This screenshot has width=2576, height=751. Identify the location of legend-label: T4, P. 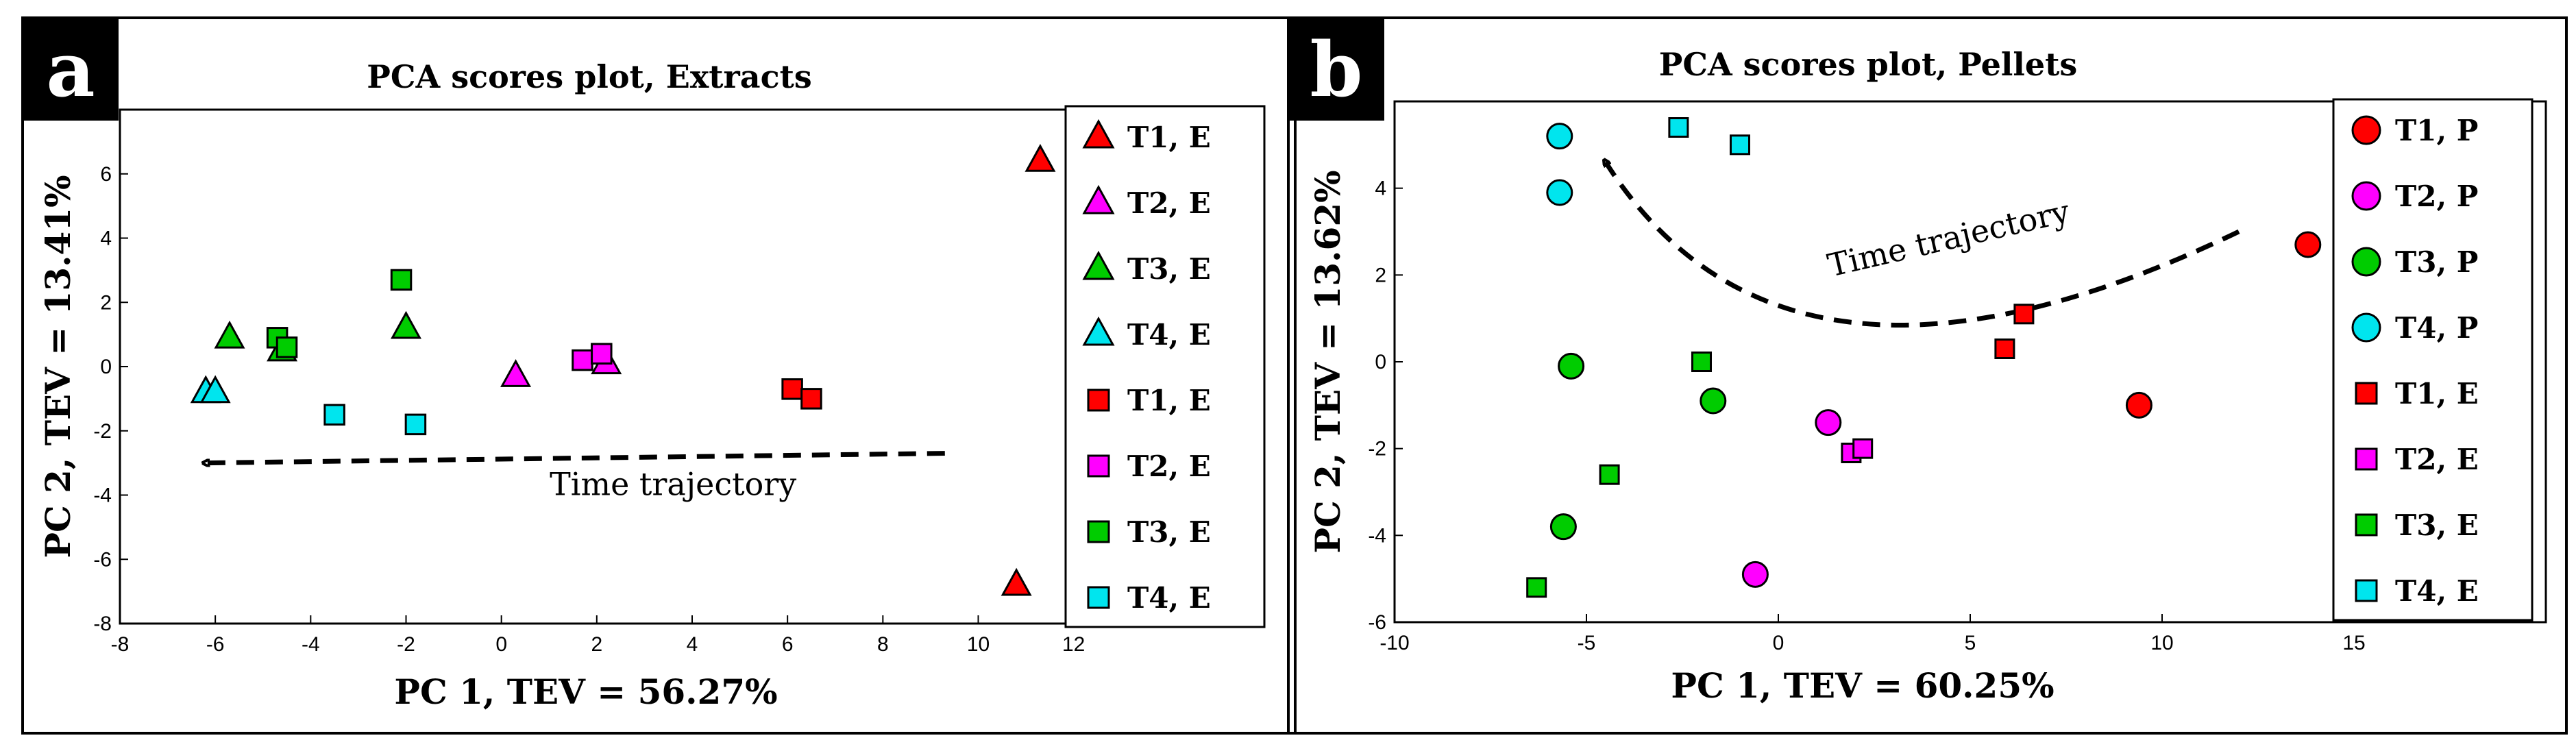
(2437, 328).